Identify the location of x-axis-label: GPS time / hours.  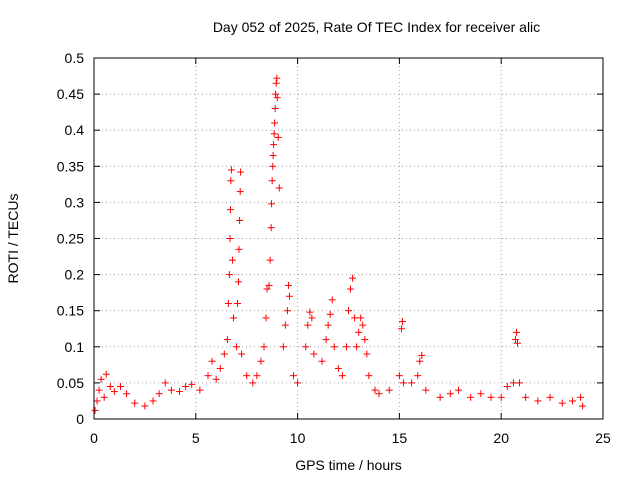
(348, 465).